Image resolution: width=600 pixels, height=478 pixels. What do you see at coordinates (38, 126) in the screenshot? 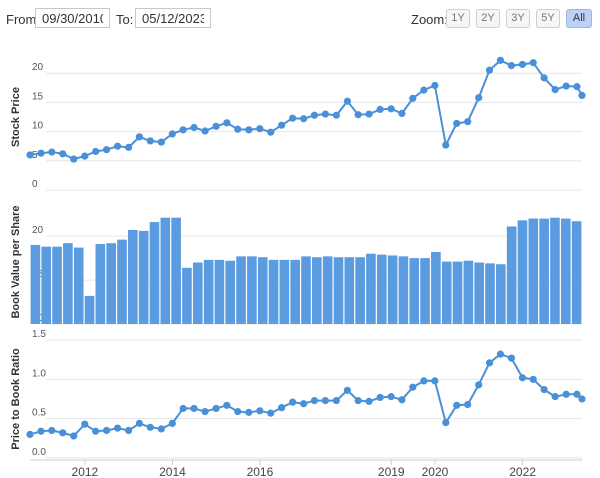
I see `y-tick-label: 10` at bounding box center [38, 126].